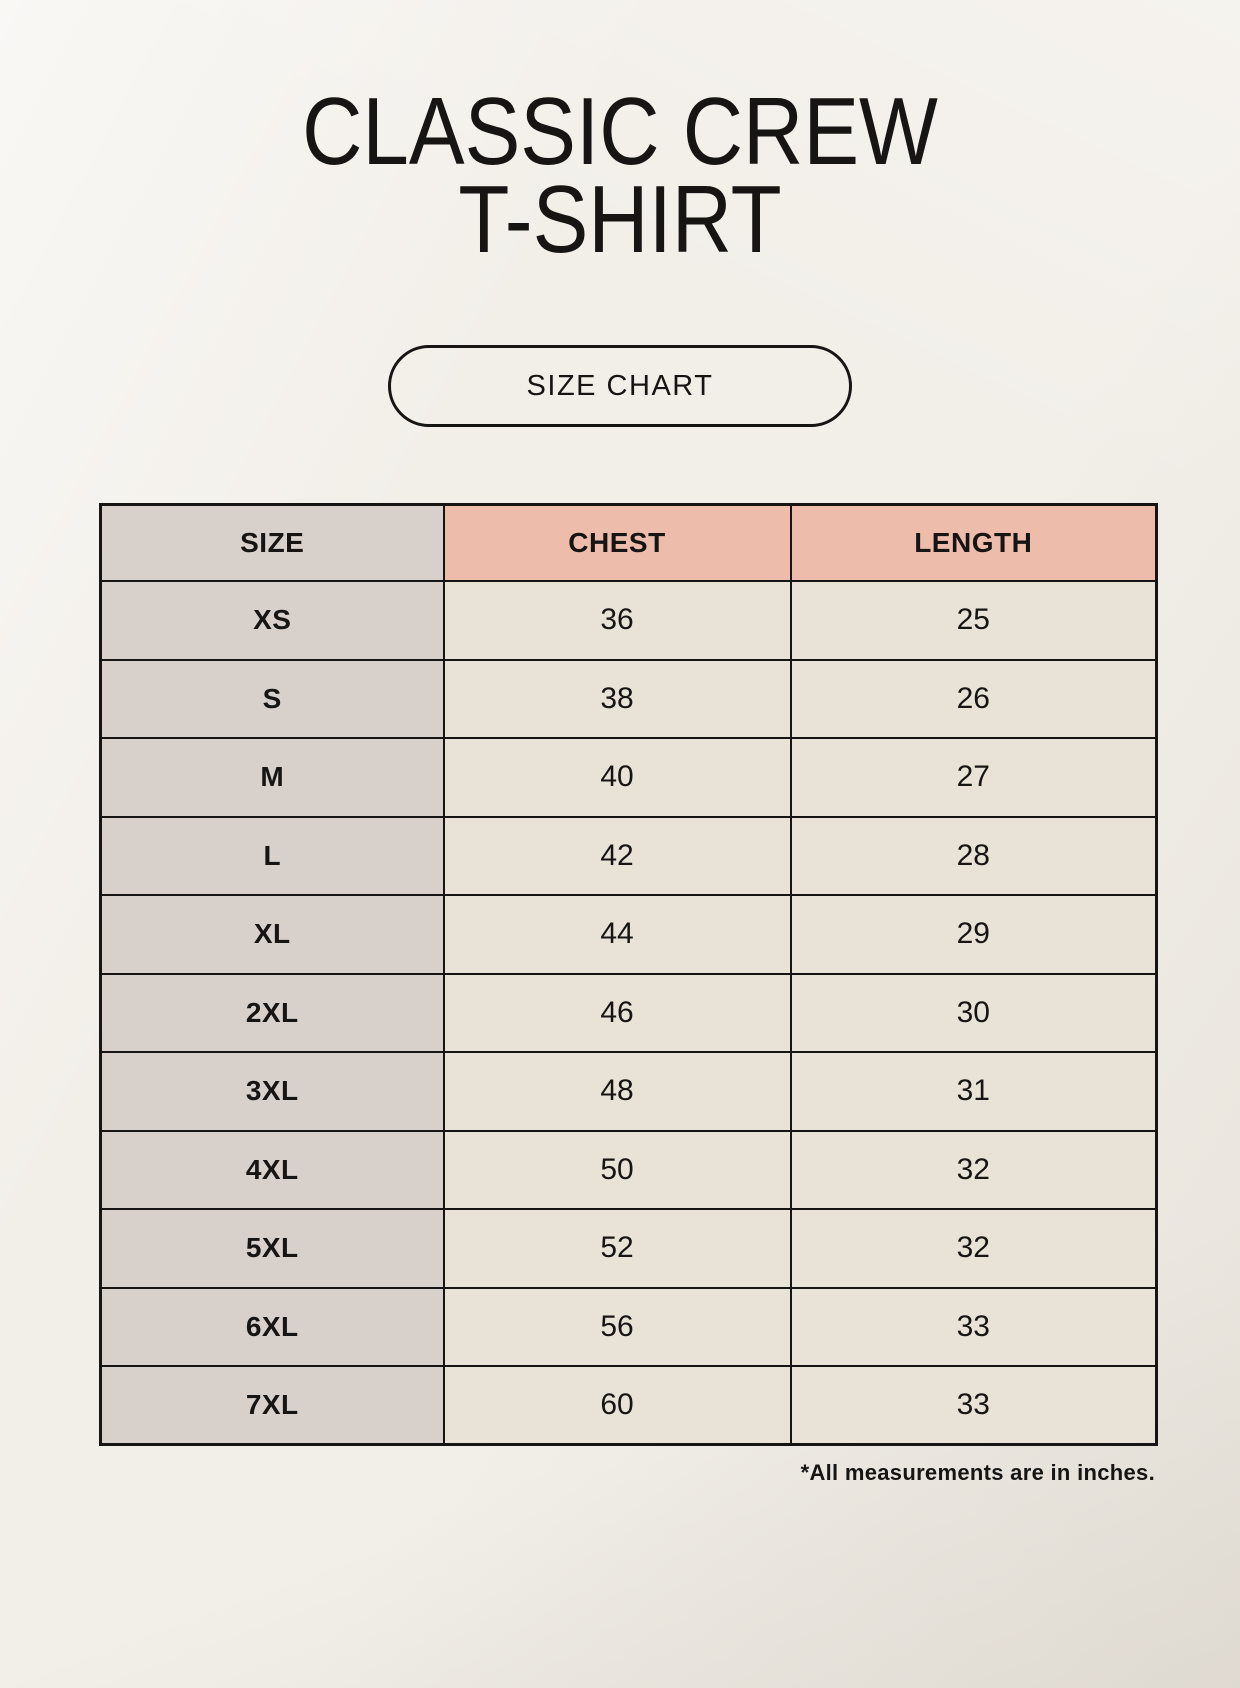 This screenshot has width=1240, height=1688. I want to click on page-title: CLASSIC CREW T-SHIRT, so click(620, 176).